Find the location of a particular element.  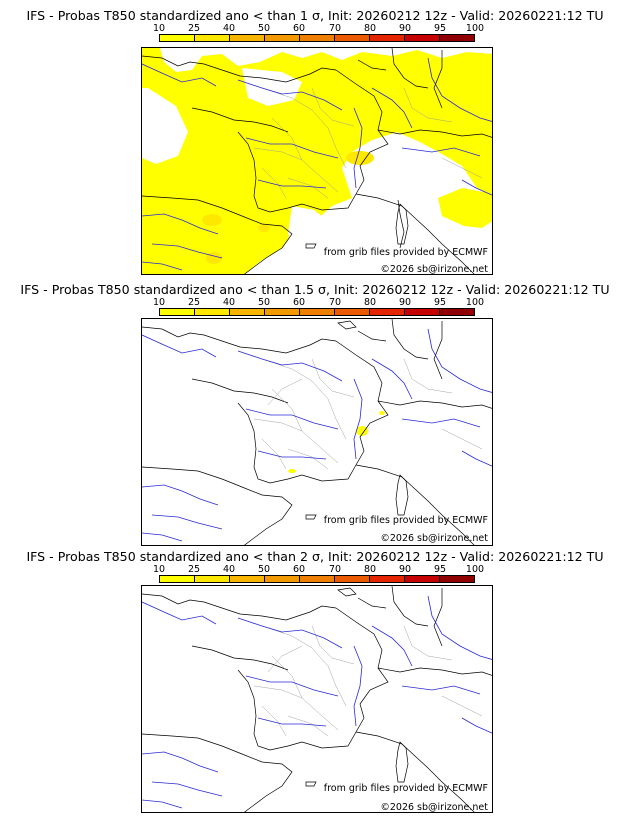

clear-area is located at coordinates (310, 228).